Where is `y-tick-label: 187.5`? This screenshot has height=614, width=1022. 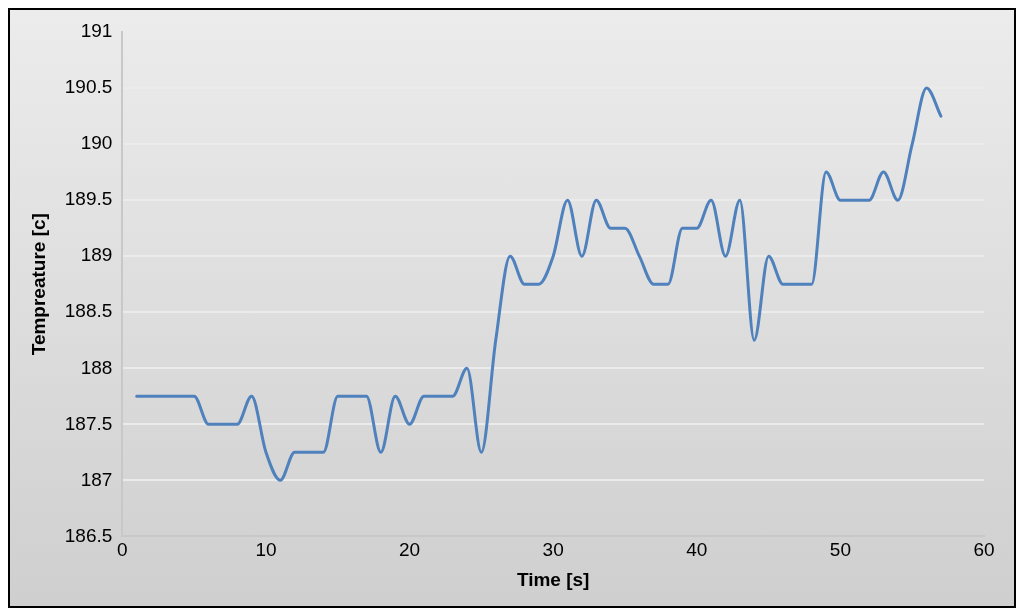
y-tick-label: 187.5 is located at coordinates (88, 423).